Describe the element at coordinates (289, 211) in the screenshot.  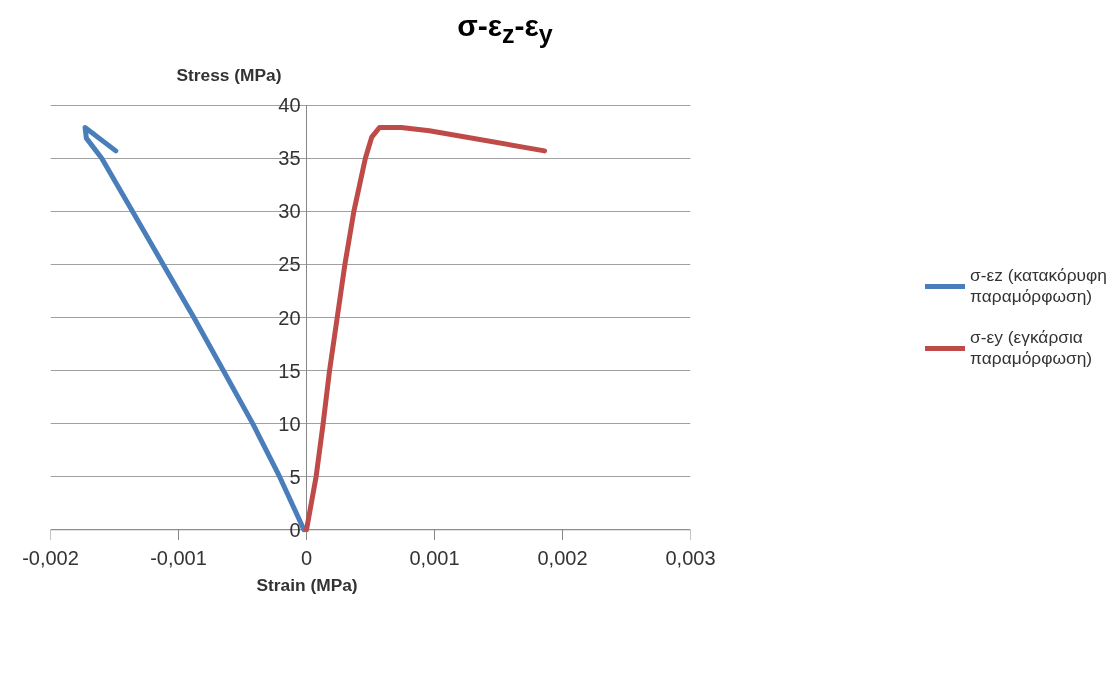
I see `y-tick-label: 30` at that location.